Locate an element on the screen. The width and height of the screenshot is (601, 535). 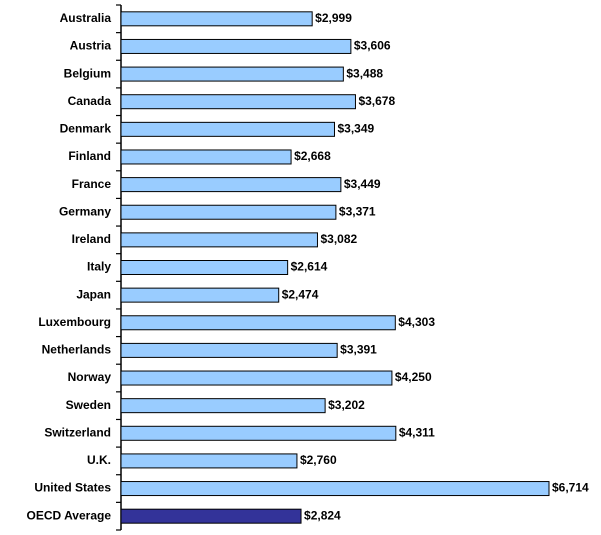
value-label: $2,760 is located at coordinates (318, 460).